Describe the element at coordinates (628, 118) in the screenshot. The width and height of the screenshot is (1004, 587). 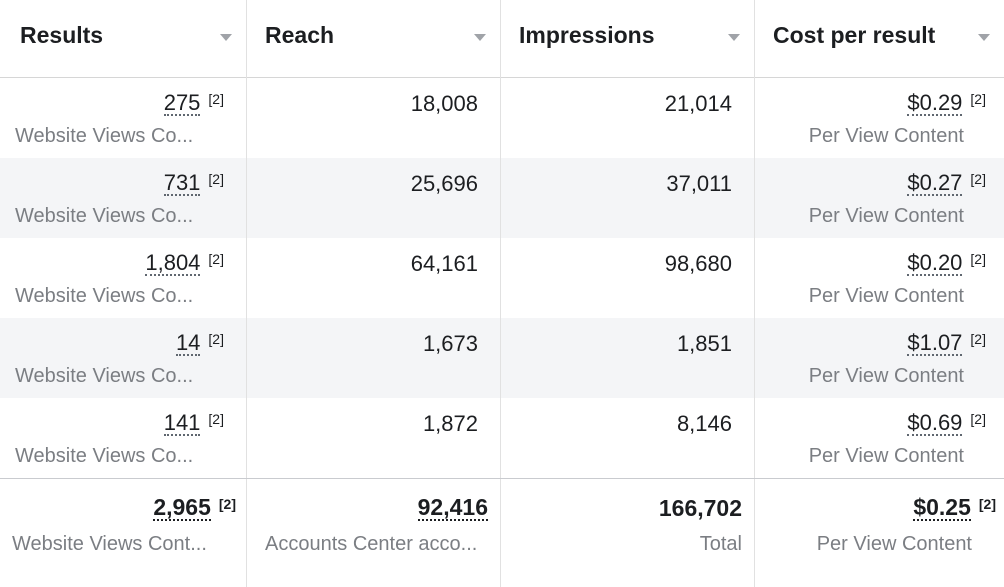
I see `impressions-cell: 21,014` at that location.